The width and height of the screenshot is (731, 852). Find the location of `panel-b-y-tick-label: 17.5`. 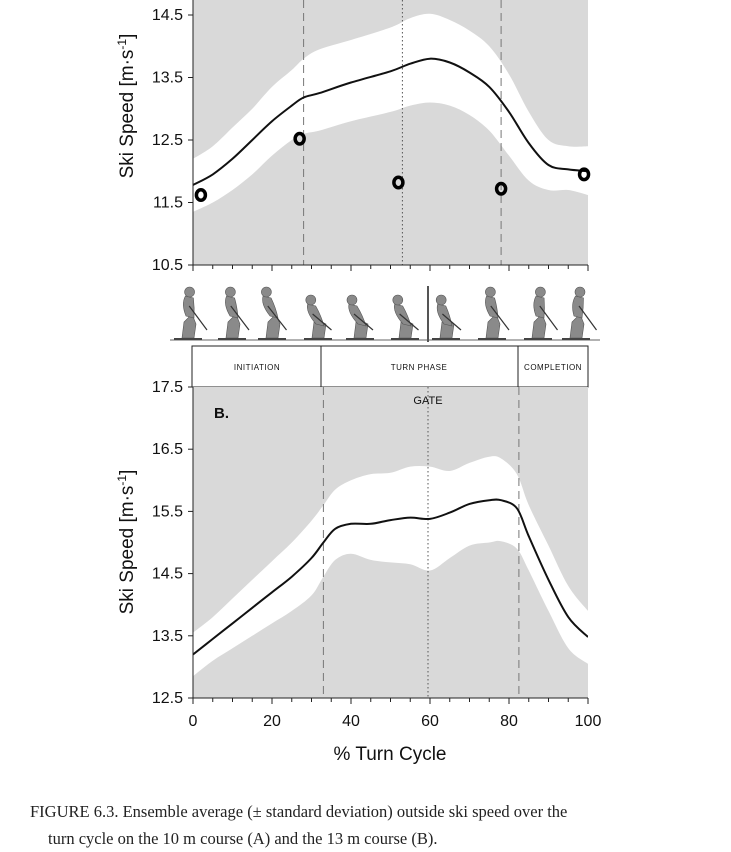

panel-b-y-tick-label: 17.5 is located at coordinates (167, 387).